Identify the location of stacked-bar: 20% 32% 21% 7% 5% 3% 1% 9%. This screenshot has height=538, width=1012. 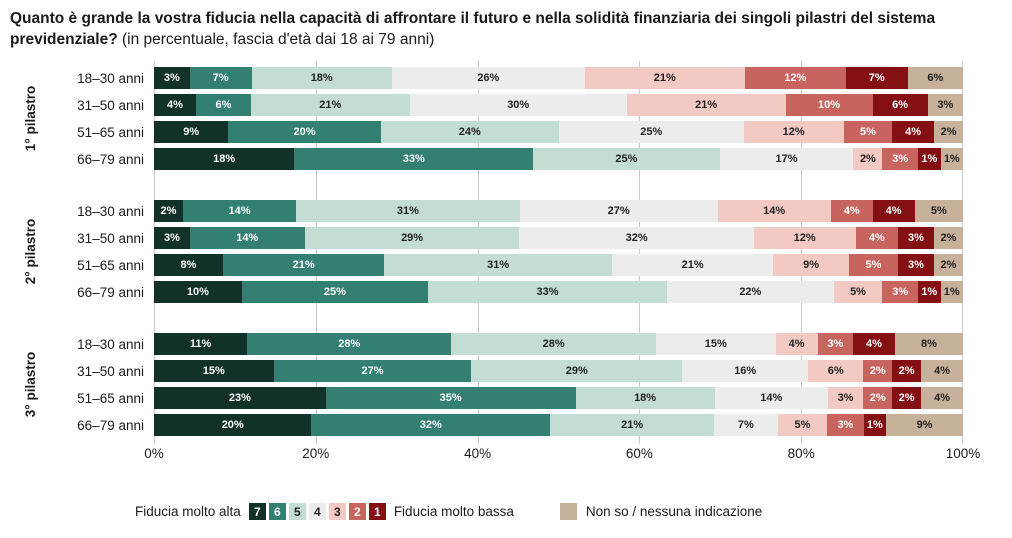
(558, 425).